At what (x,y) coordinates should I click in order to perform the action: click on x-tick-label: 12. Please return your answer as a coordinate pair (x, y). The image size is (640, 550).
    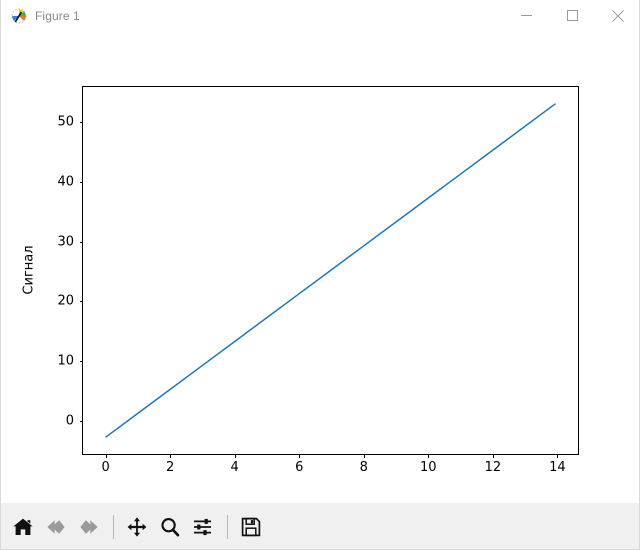
    Looking at the image, I should click on (493, 467).